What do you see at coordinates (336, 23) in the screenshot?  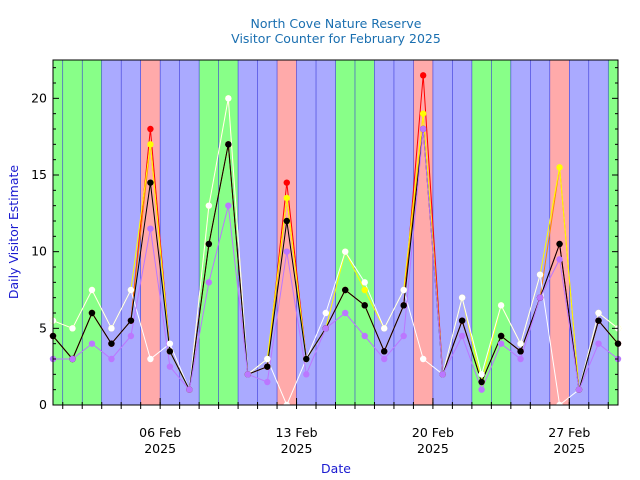 I see `chart-title: North Cove Nature Reserve` at bounding box center [336, 23].